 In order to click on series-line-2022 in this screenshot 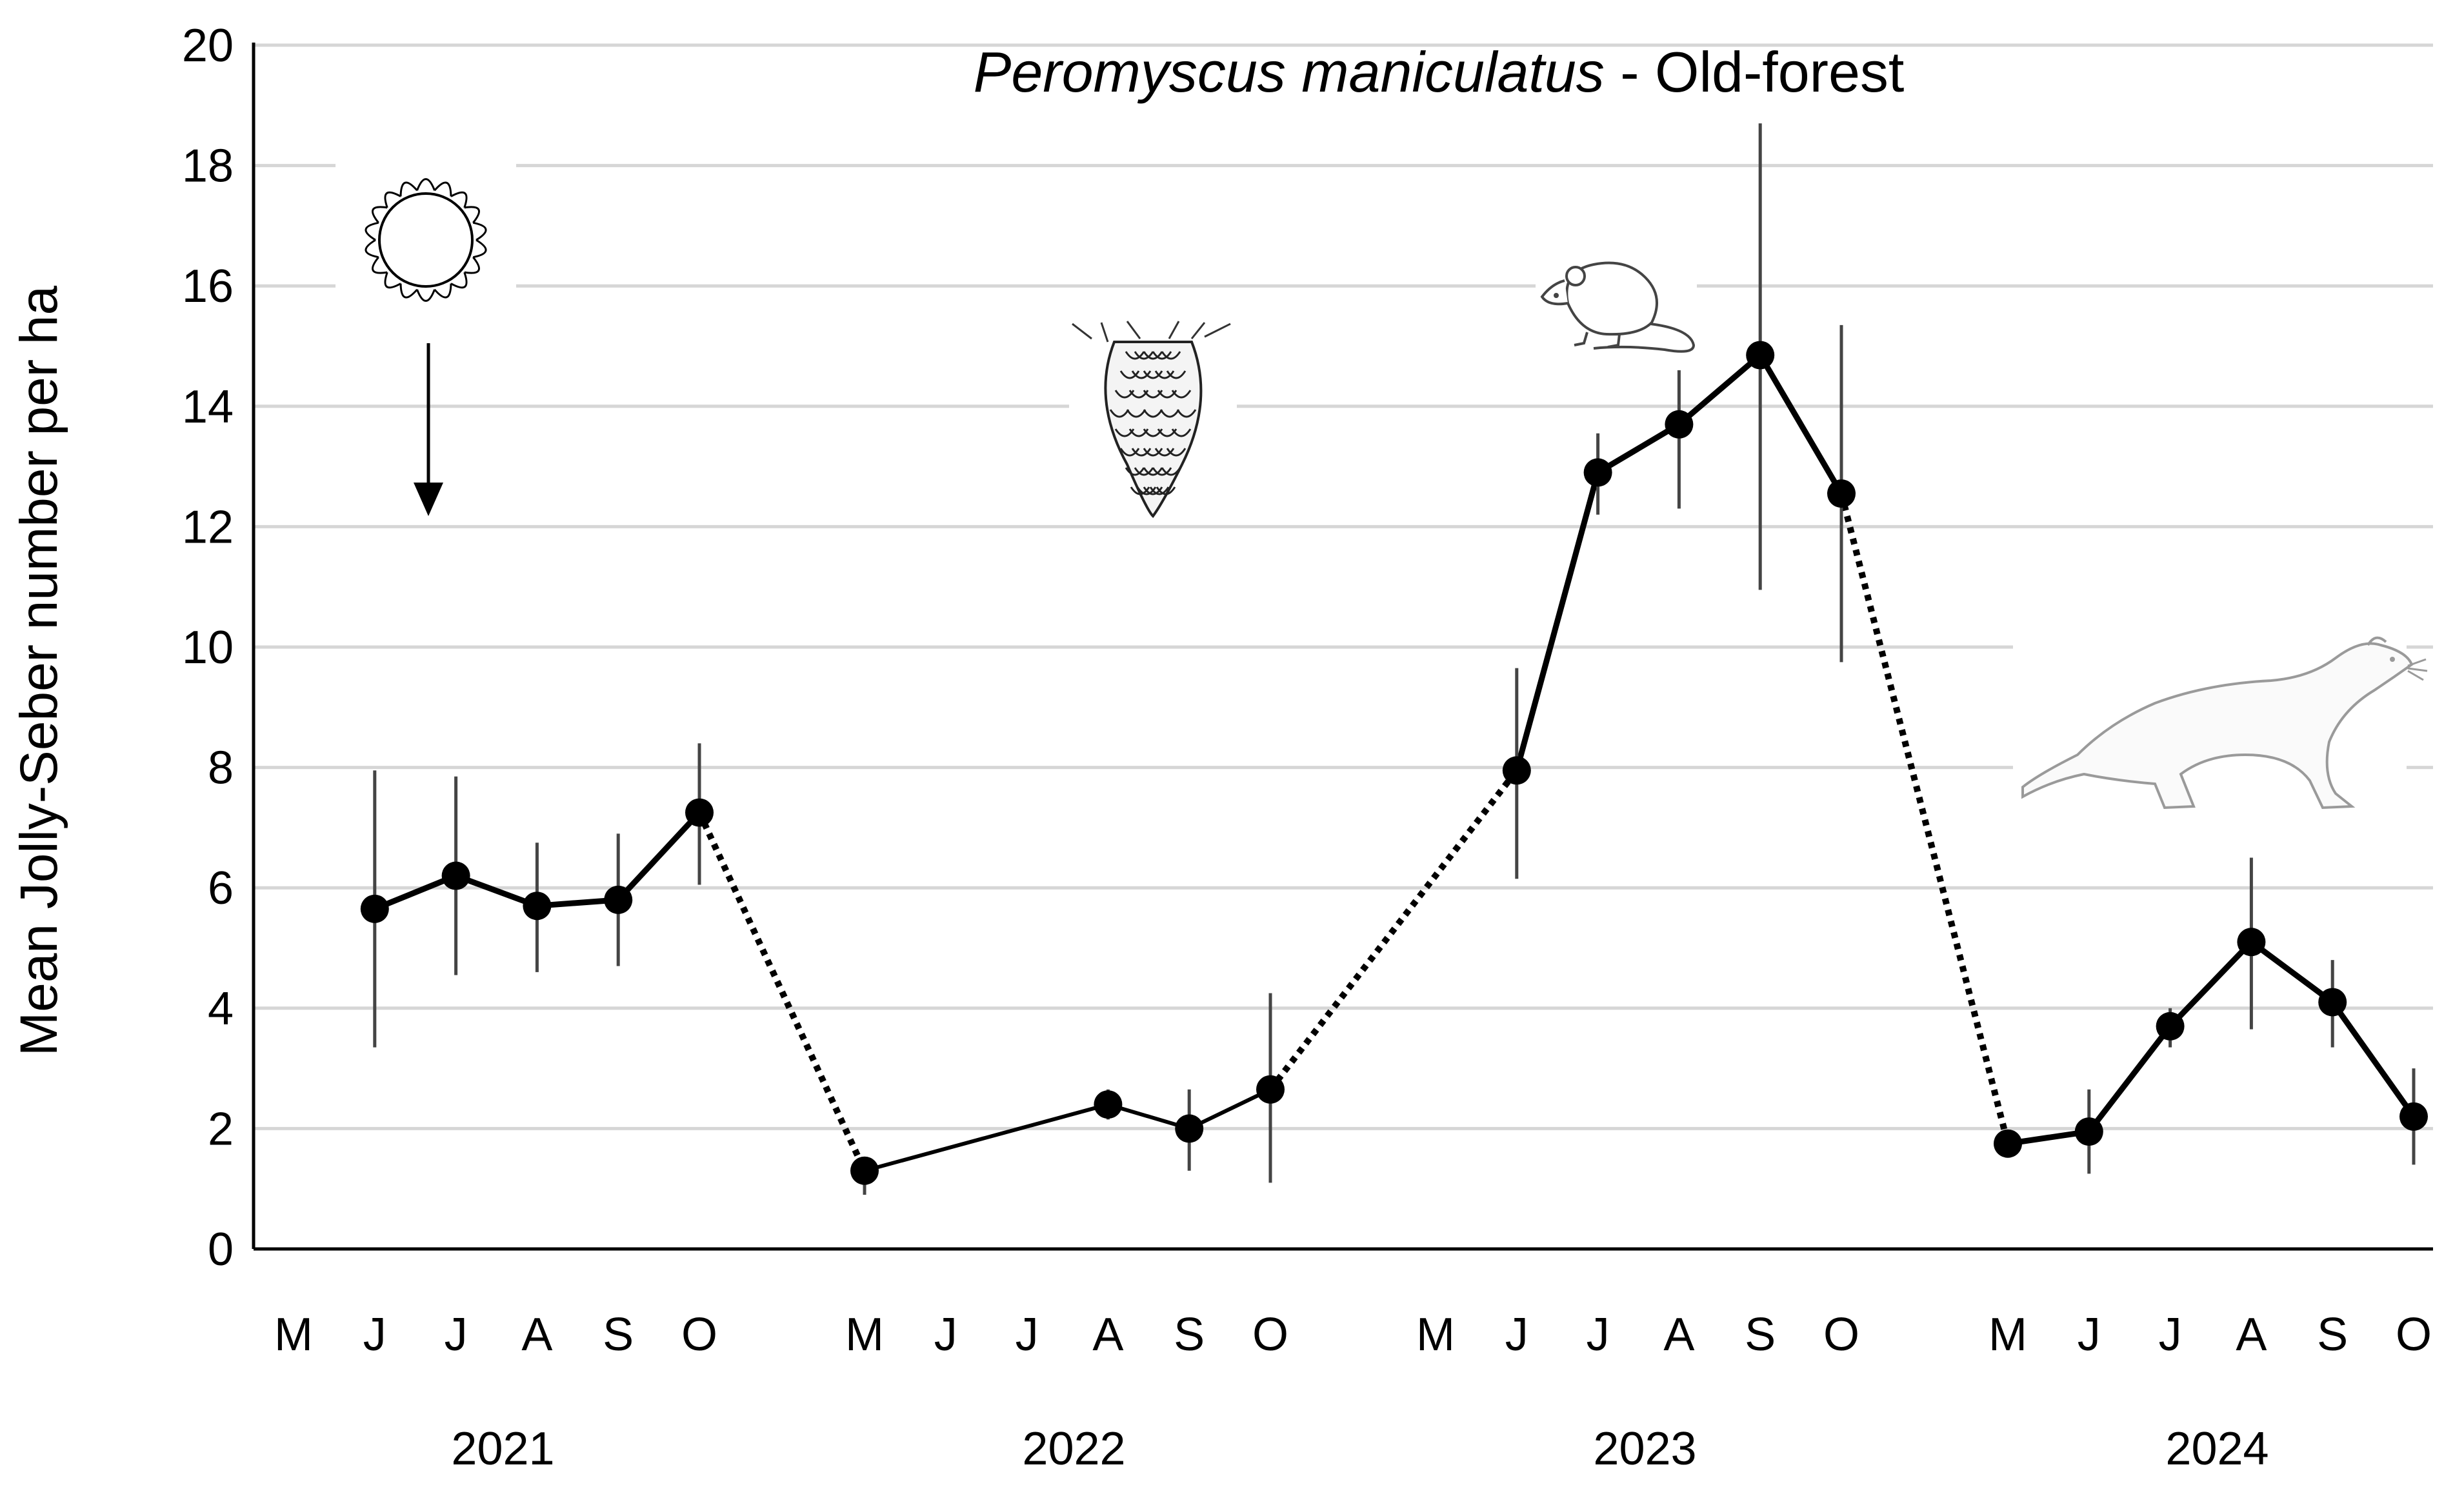, I will do `click(1068, 1130)`.